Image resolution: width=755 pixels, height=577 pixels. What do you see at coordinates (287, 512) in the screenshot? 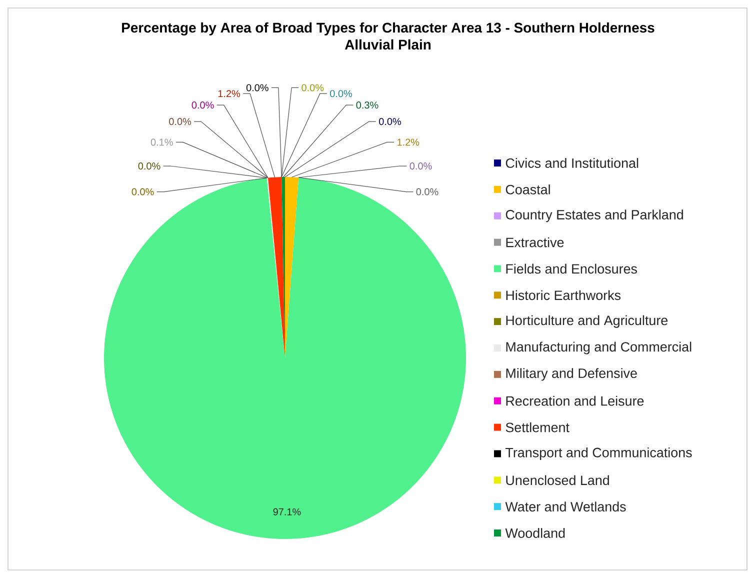
I see `data-label: 97.1%` at bounding box center [287, 512].